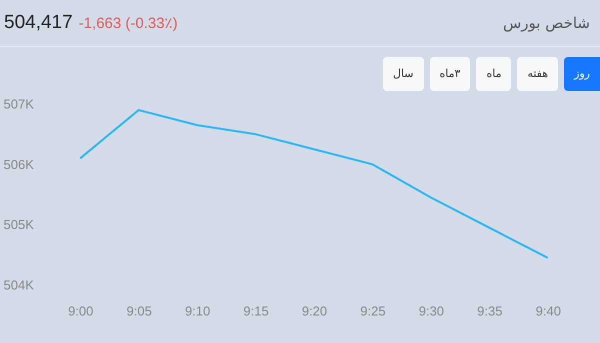  What do you see at coordinates (38, 22) in the screenshot?
I see `text: 504,417` at bounding box center [38, 22].